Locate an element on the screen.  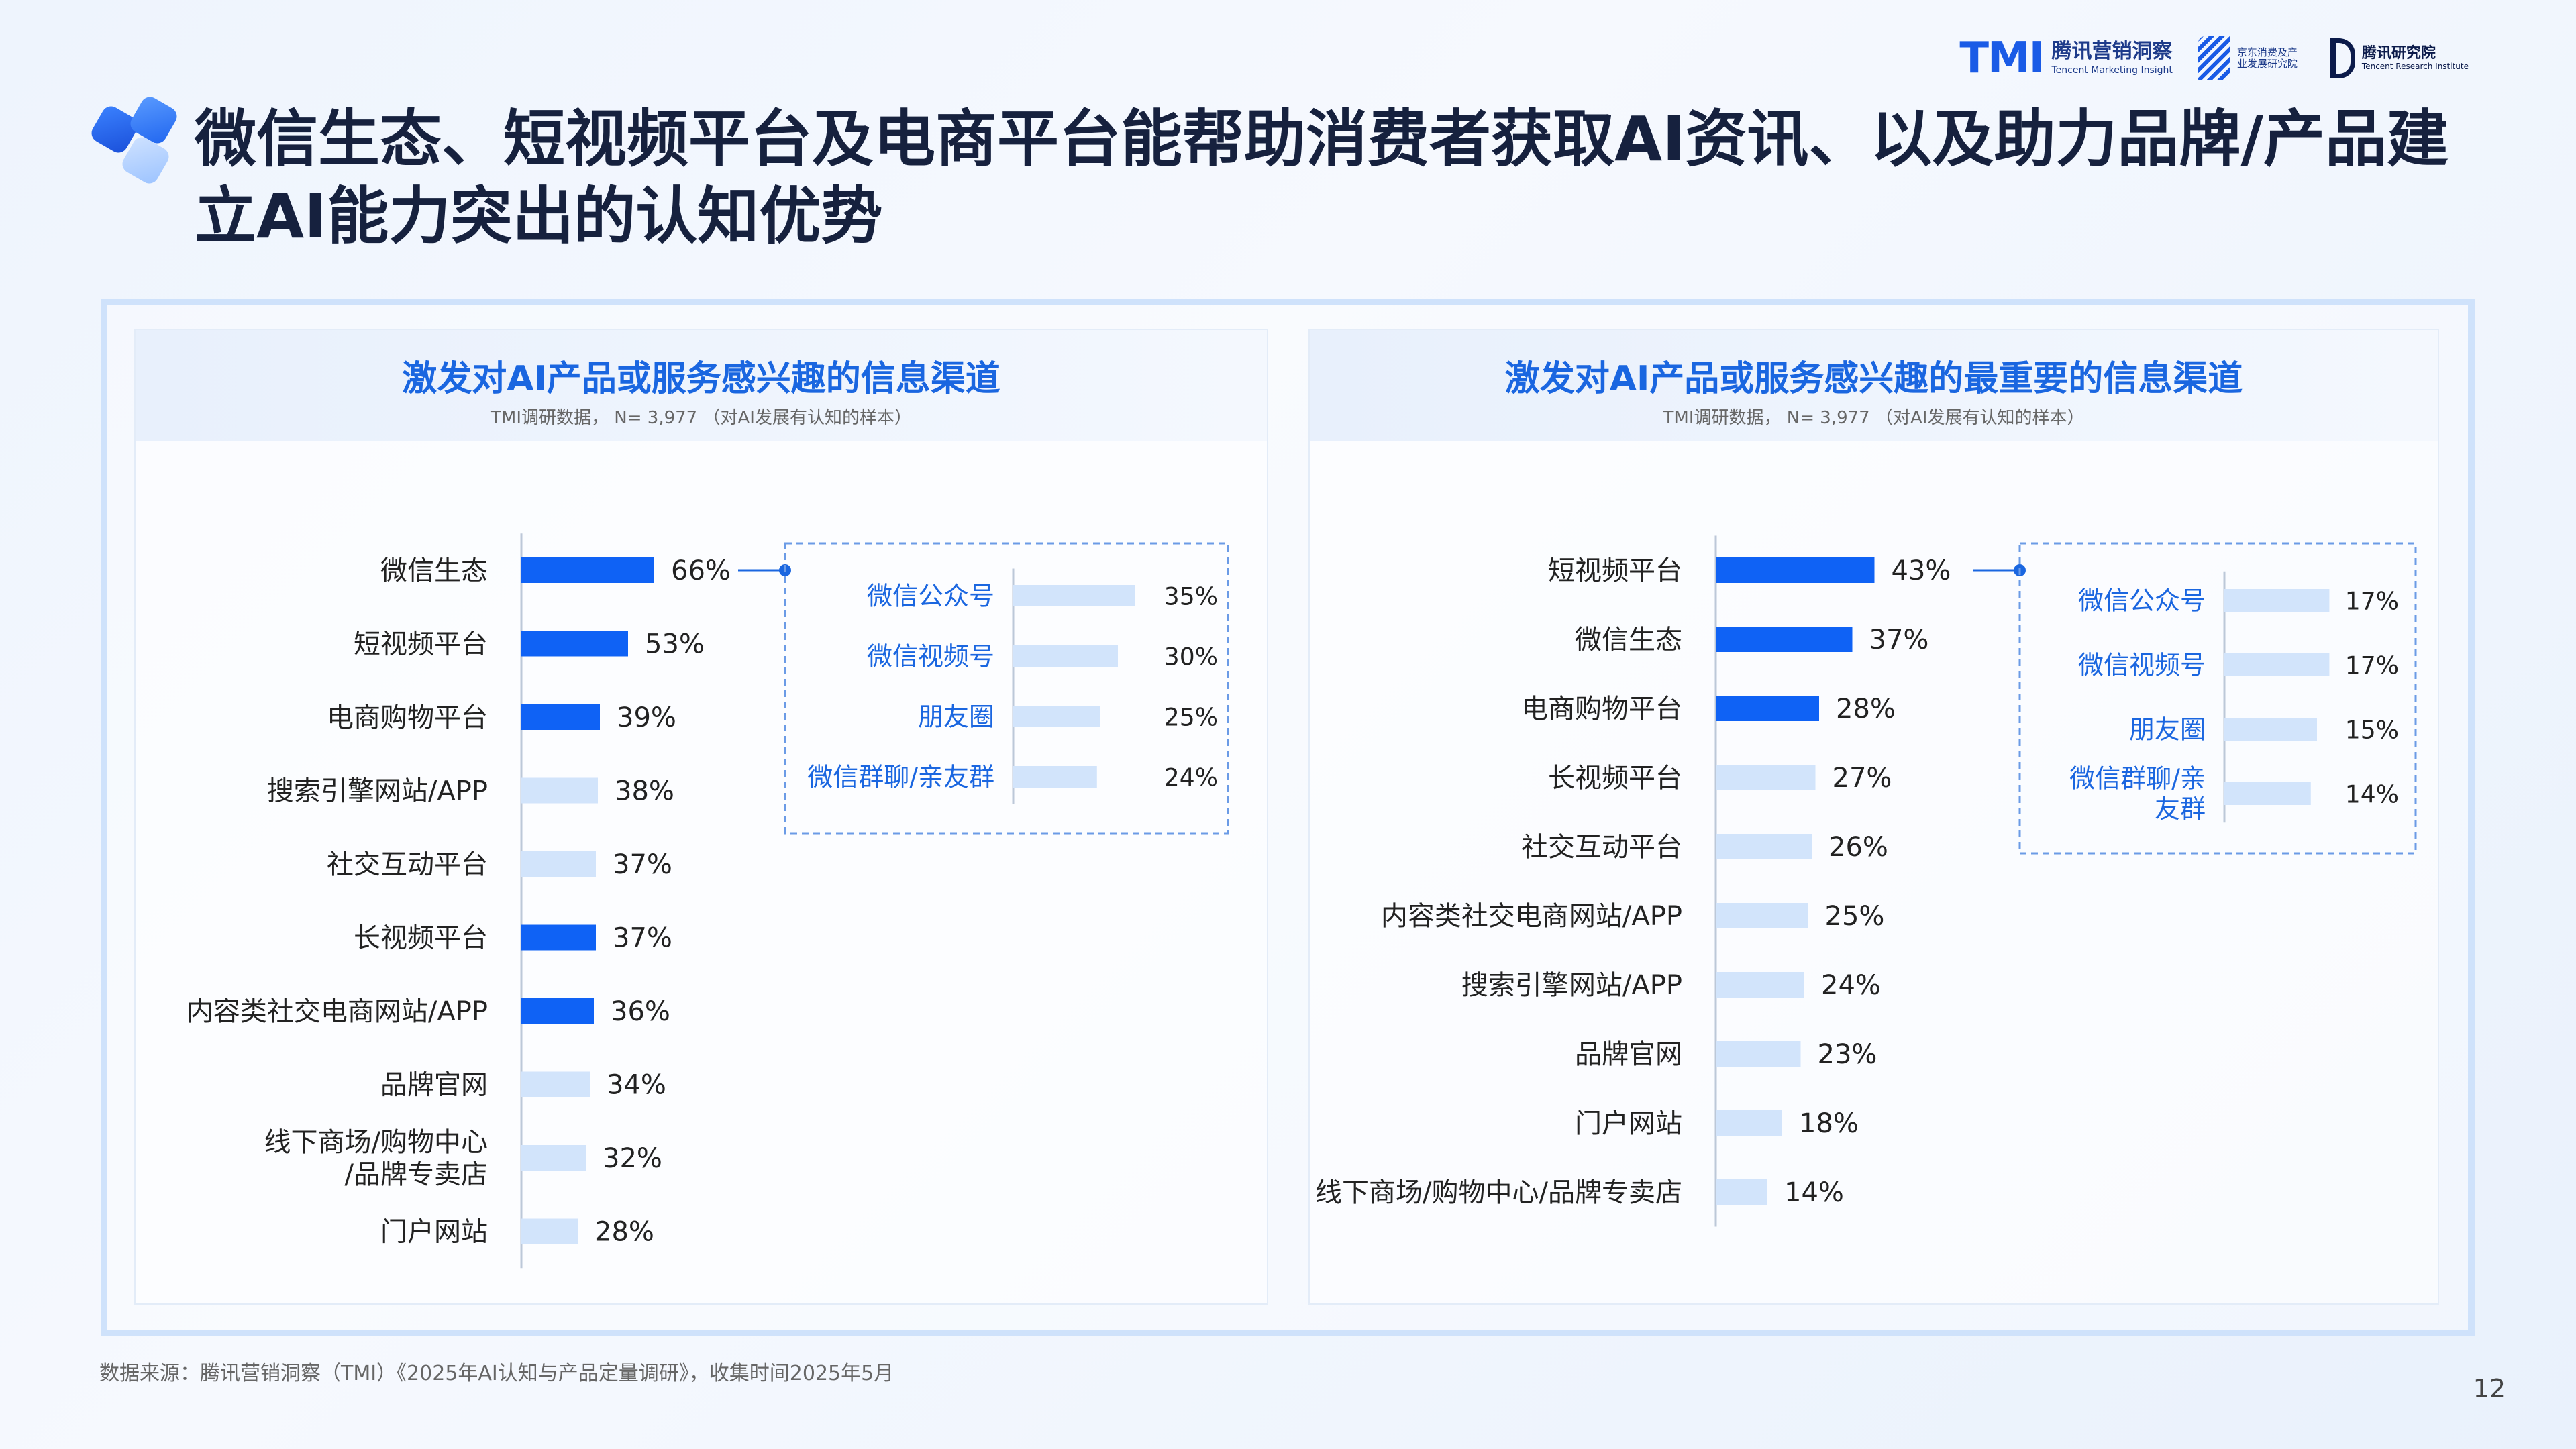
data-label: 53% is located at coordinates (675, 644).